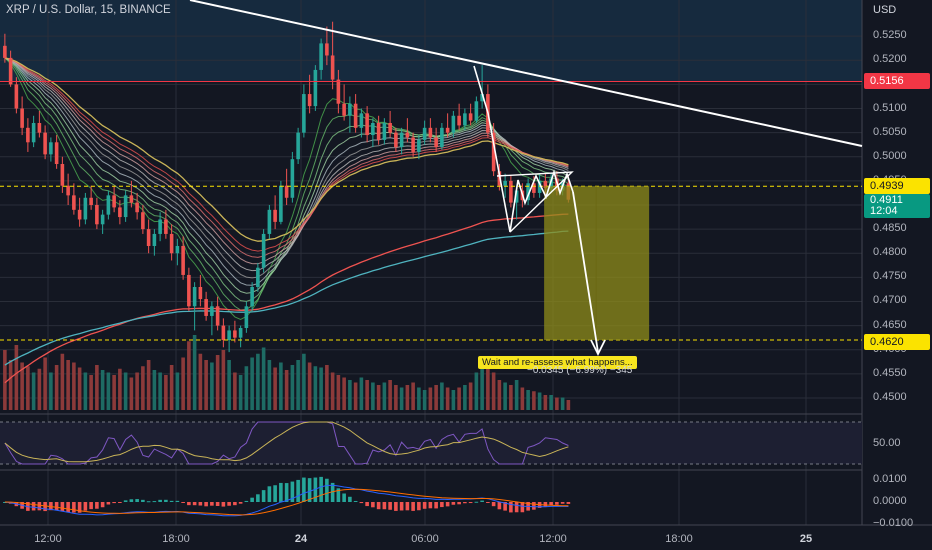 This screenshot has width=932, height=550. What do you see at coordinates (431, 41) in the screenshot?
I see `upper-zone-background` at bounding box center [431, 41].